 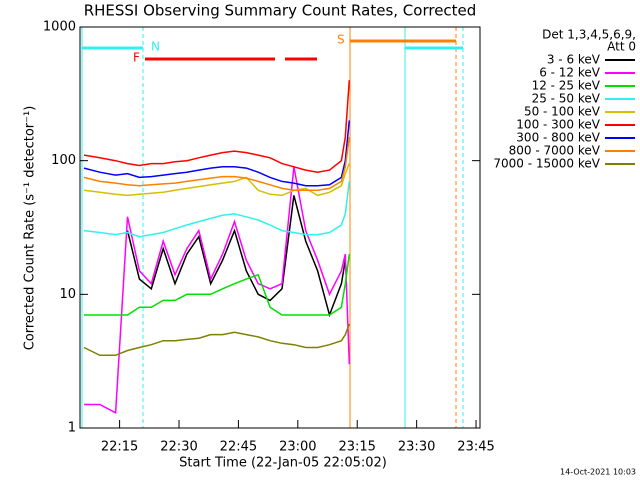 I want to click on legend-label: 7000 - 15000 keV, so click(x=546, y=164).